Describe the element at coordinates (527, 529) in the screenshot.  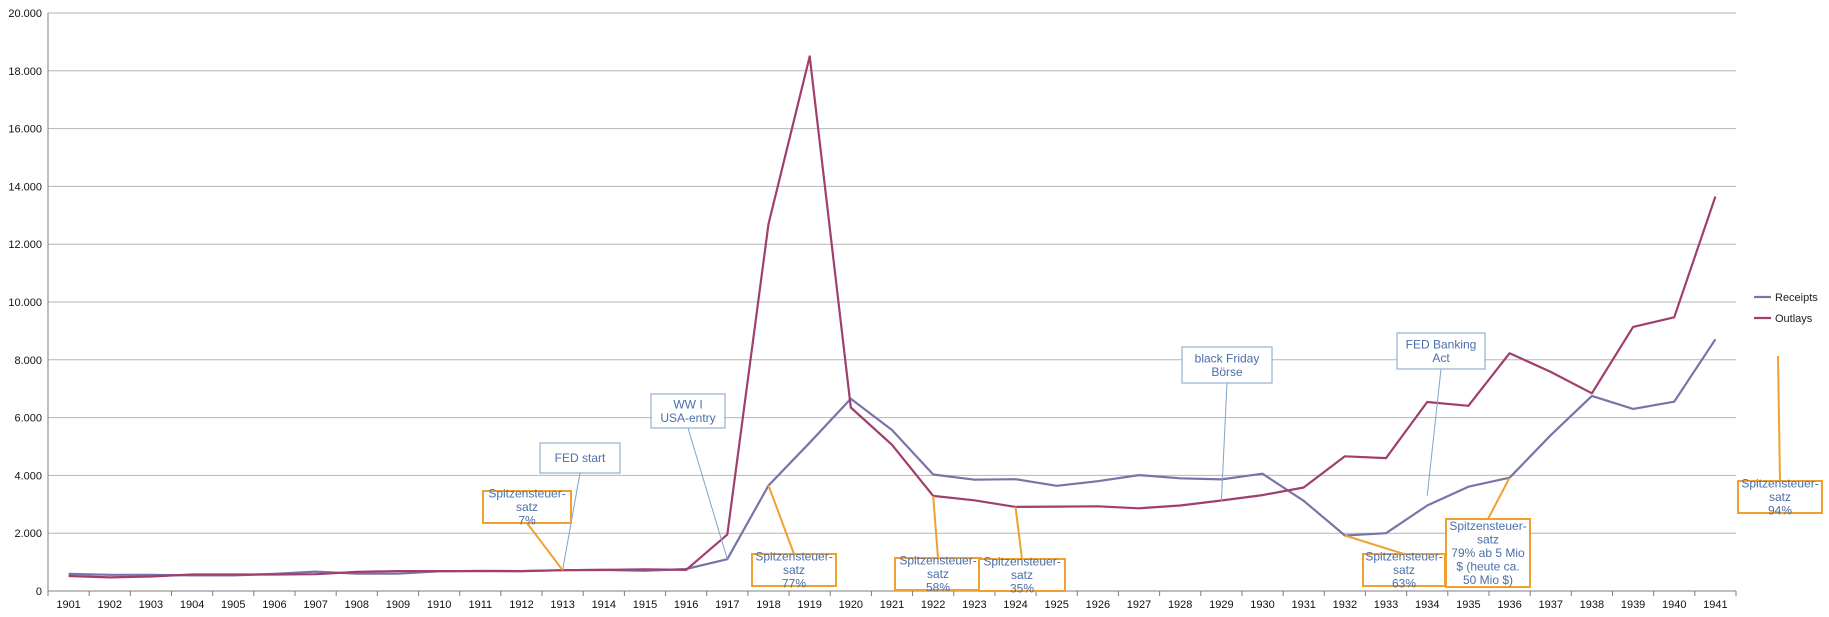
I see `annotation-callout: Spitzensteuer-satz 7%` at that location.